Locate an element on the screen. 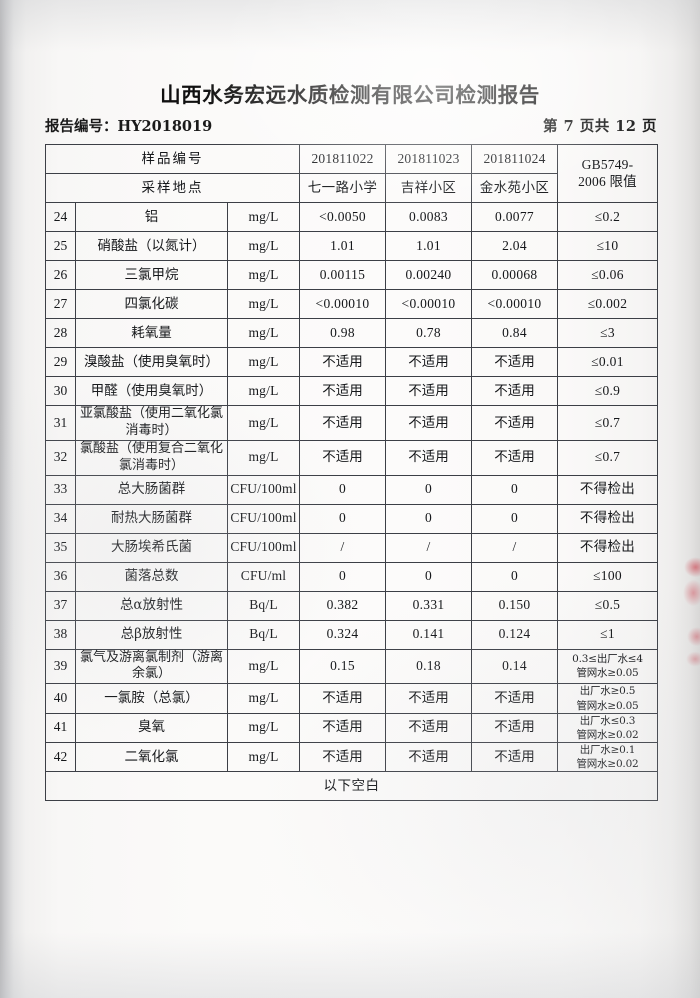 The width and height of the screenshot is (700, 998). row-limit: 出厂水≥0.1 管网水≥0.02 is located at coordinates (607, 757).